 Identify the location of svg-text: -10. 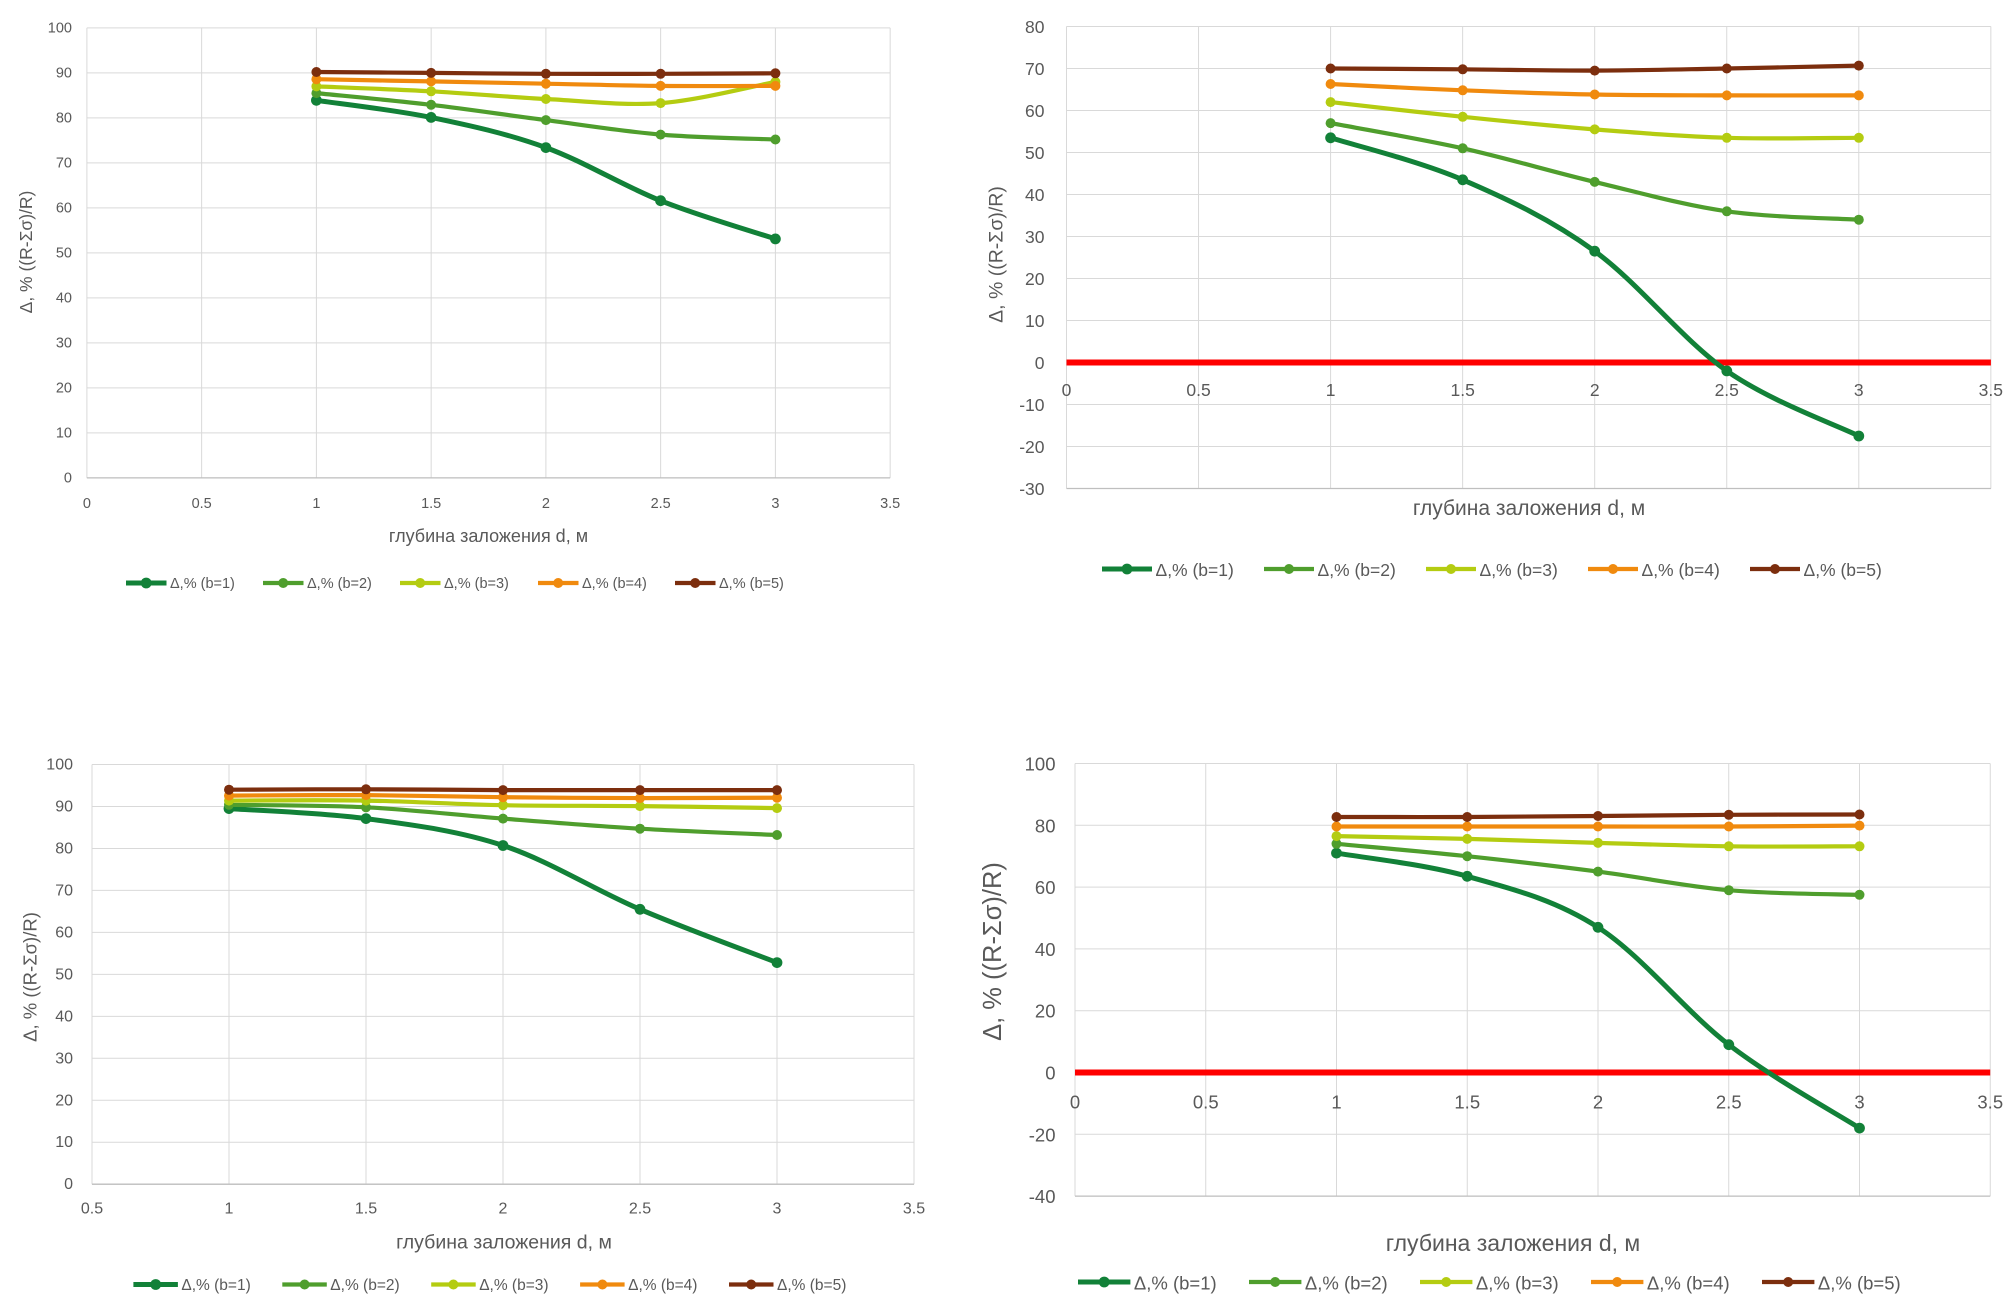
(1032, 405).